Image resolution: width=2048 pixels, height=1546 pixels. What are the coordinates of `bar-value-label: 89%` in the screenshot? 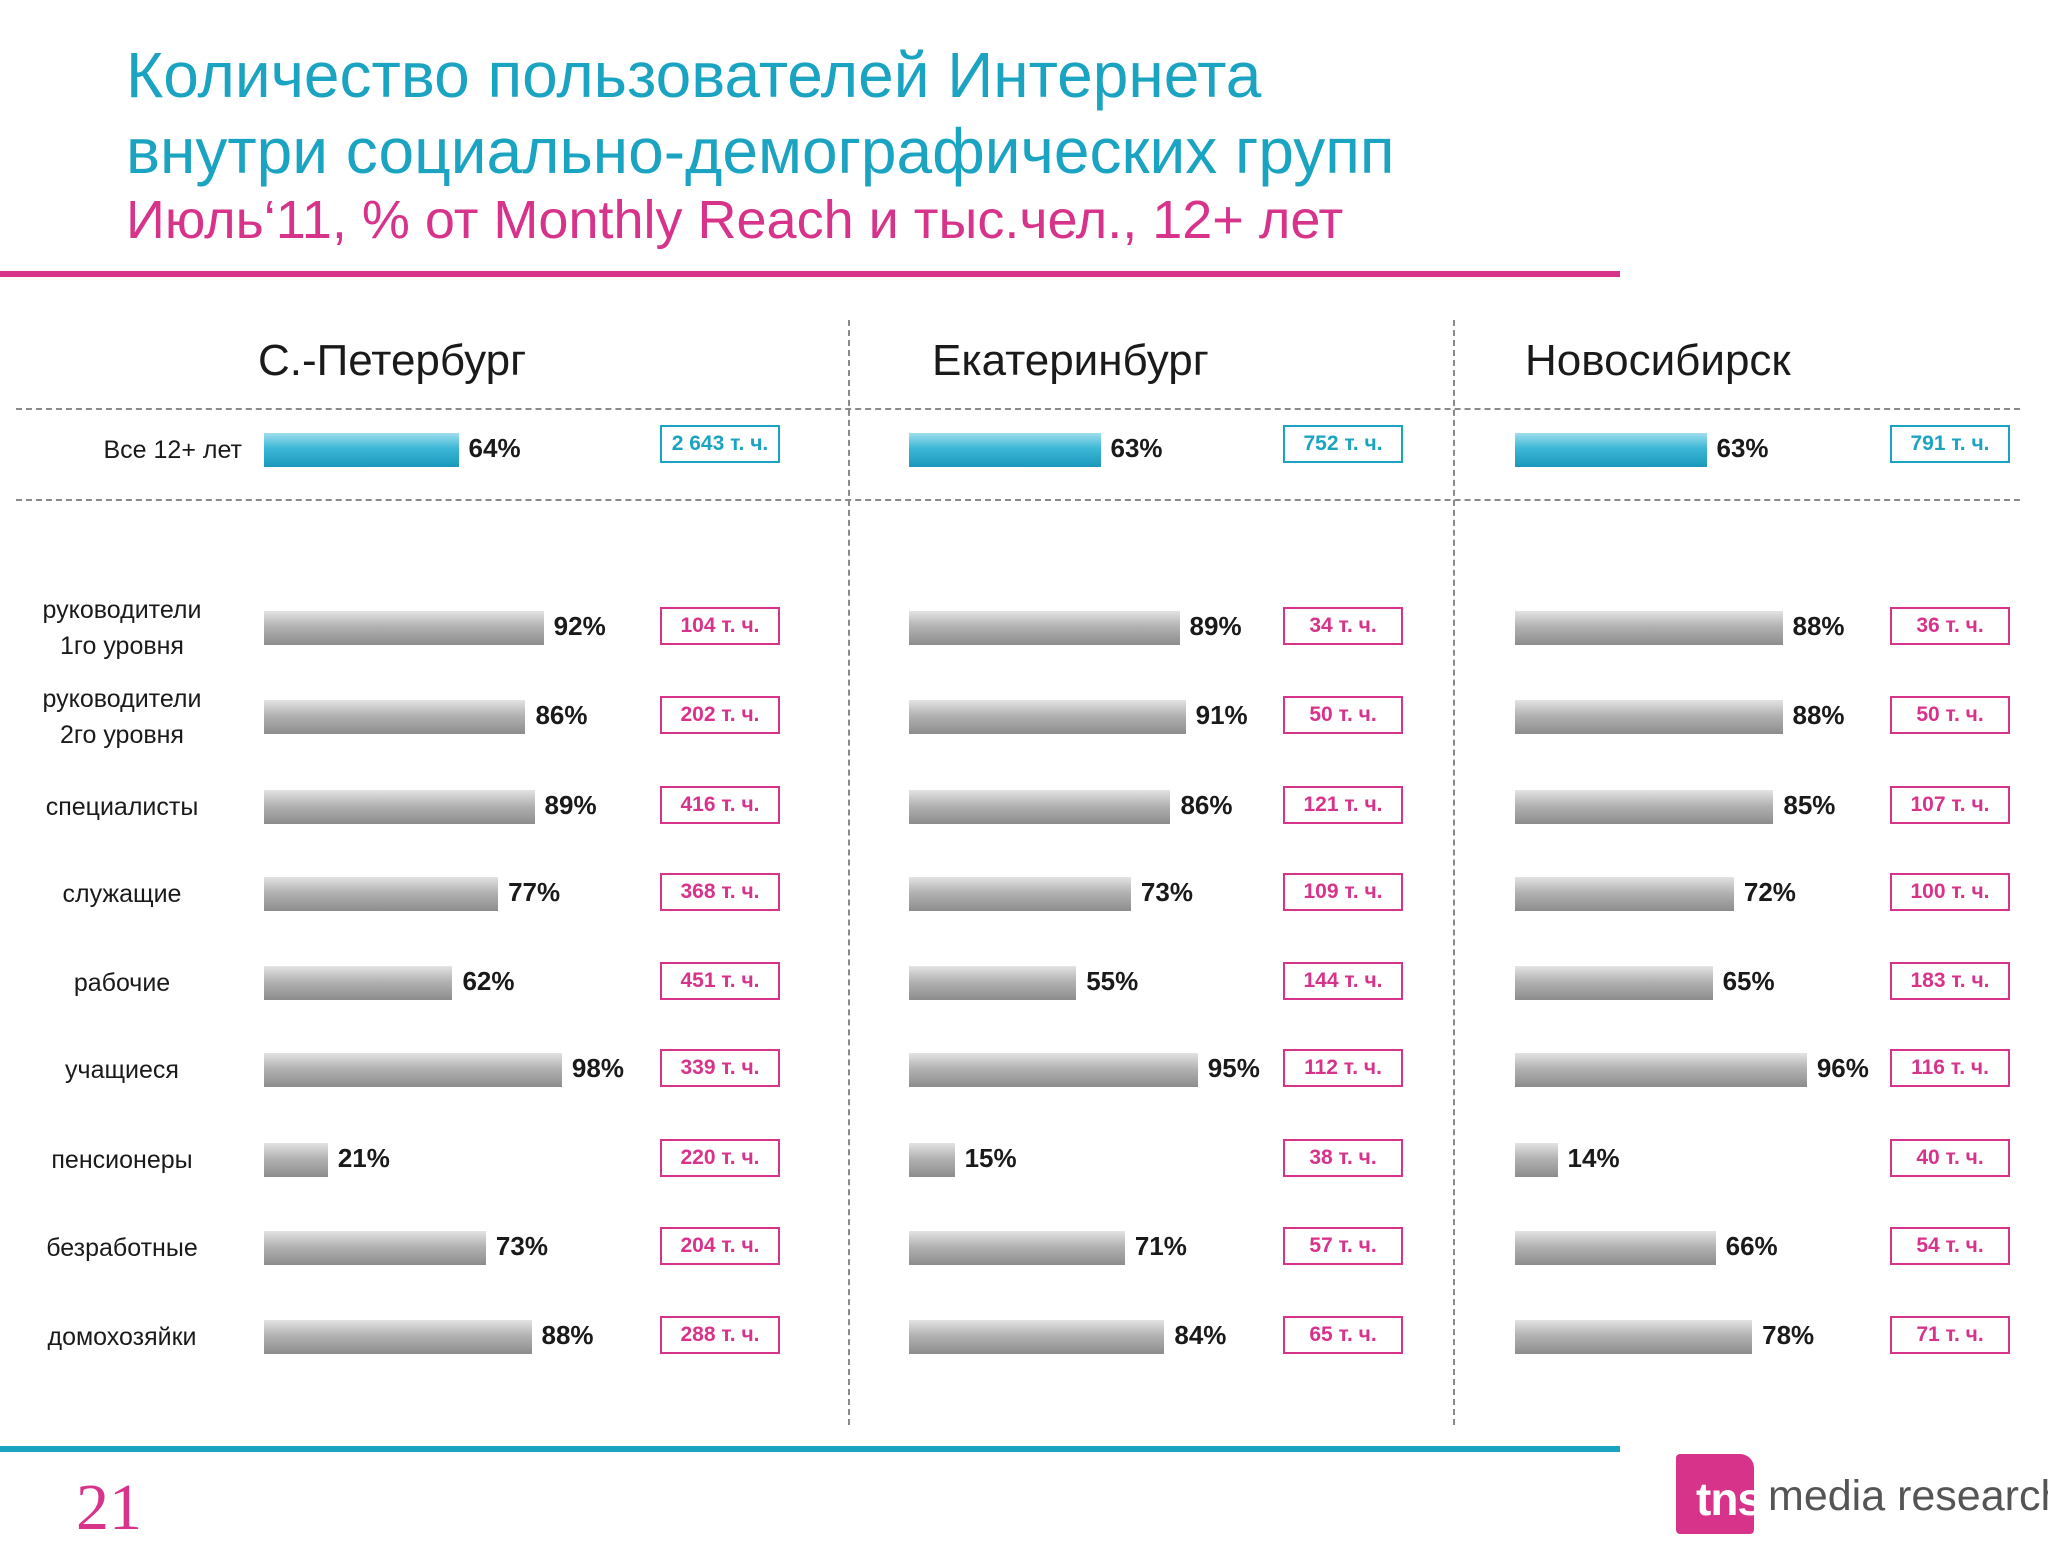 It's located at (570, 805).